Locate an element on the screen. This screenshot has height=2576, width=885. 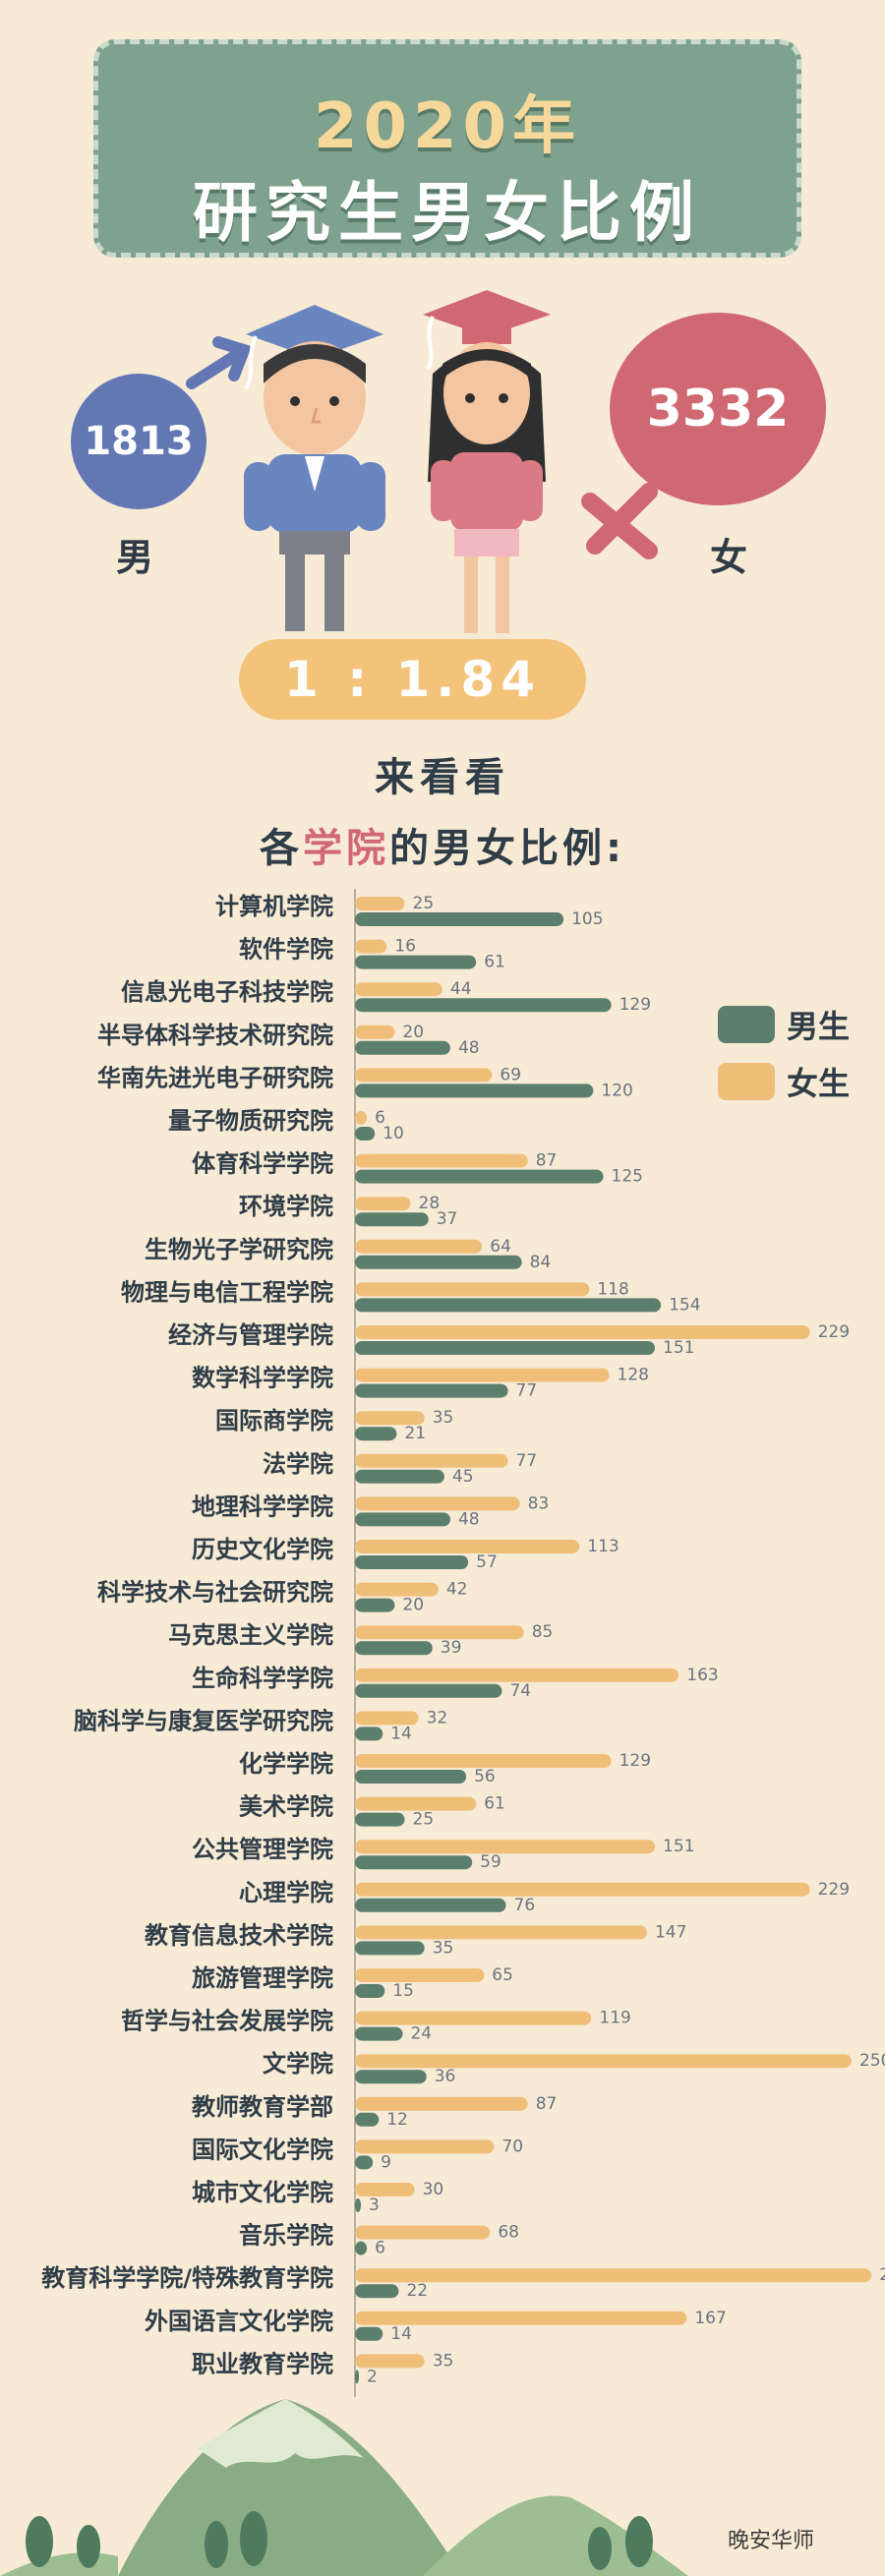
value-label-male: 84 is located at coordinates (541, 1262).